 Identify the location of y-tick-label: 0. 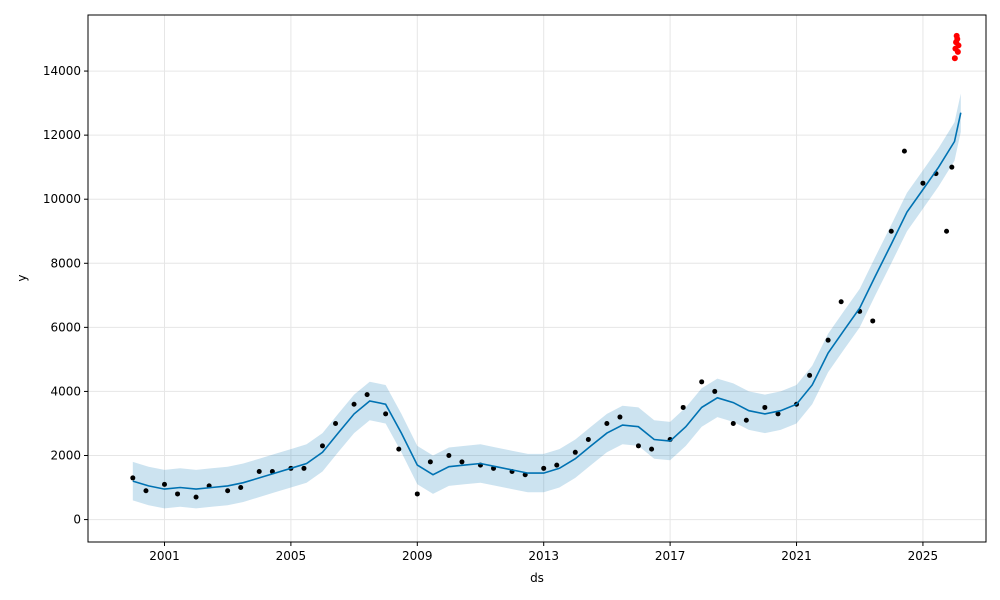
(77, 520).